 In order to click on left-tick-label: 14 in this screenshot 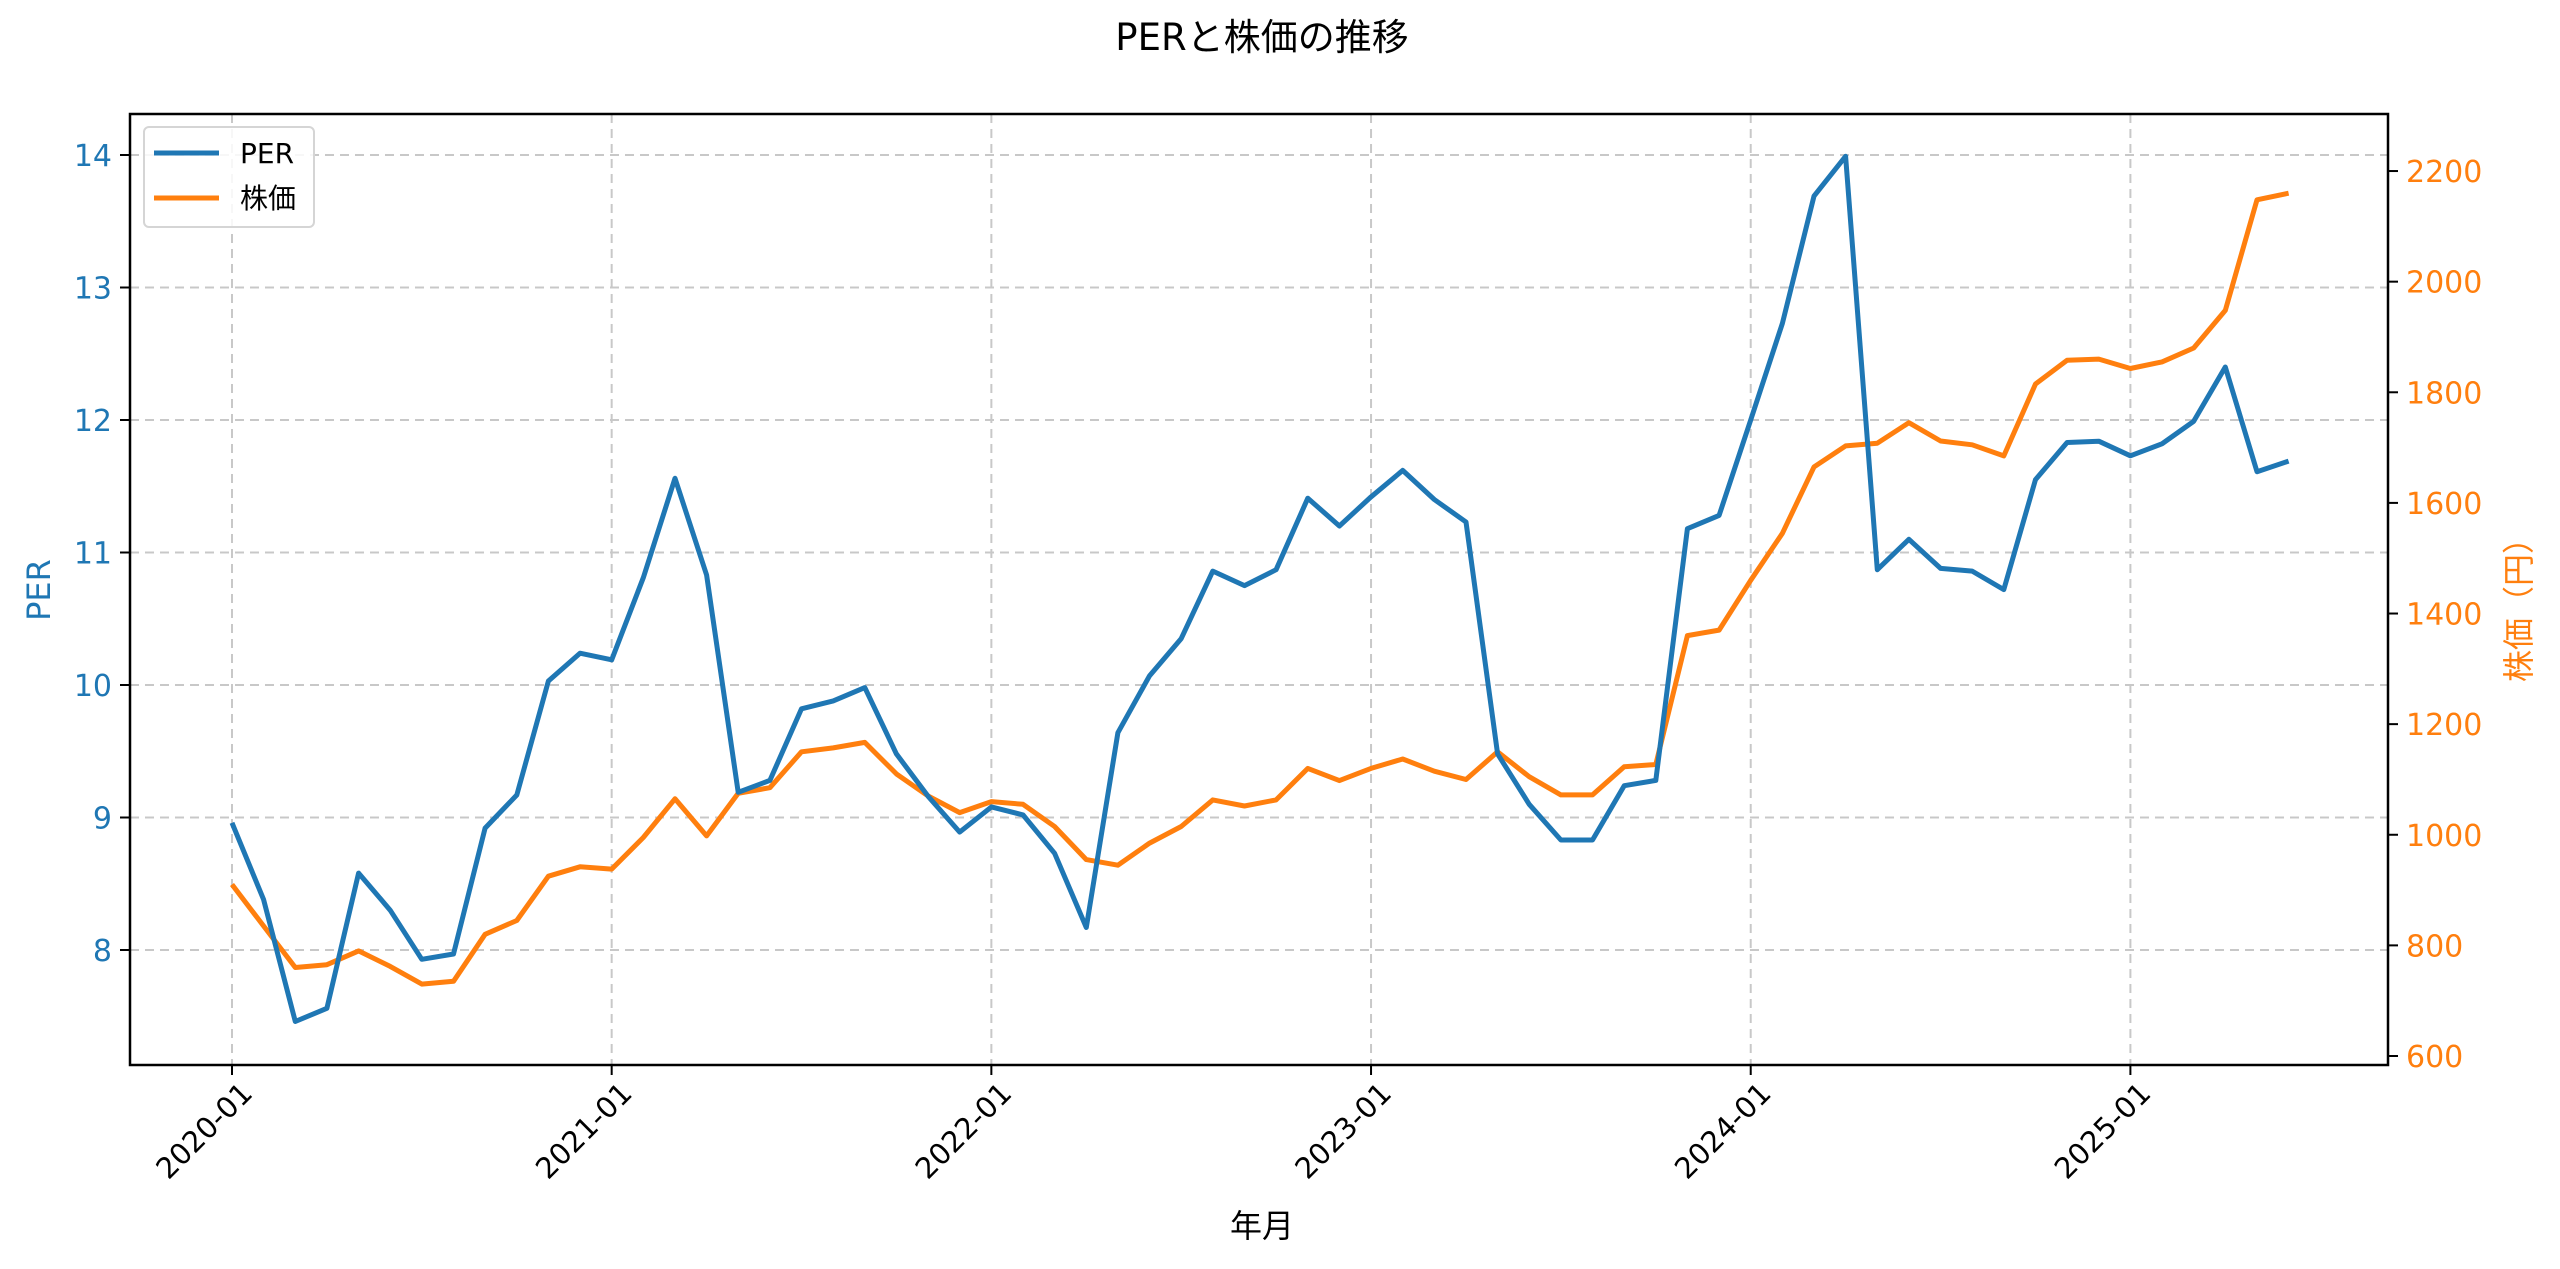, I will do `click(93, 156)`.